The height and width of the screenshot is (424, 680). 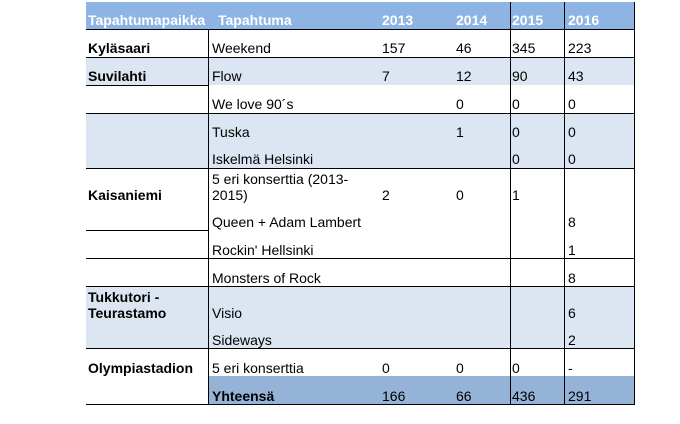 I want to click on total-2015: 436, so click(x=524, y=396).